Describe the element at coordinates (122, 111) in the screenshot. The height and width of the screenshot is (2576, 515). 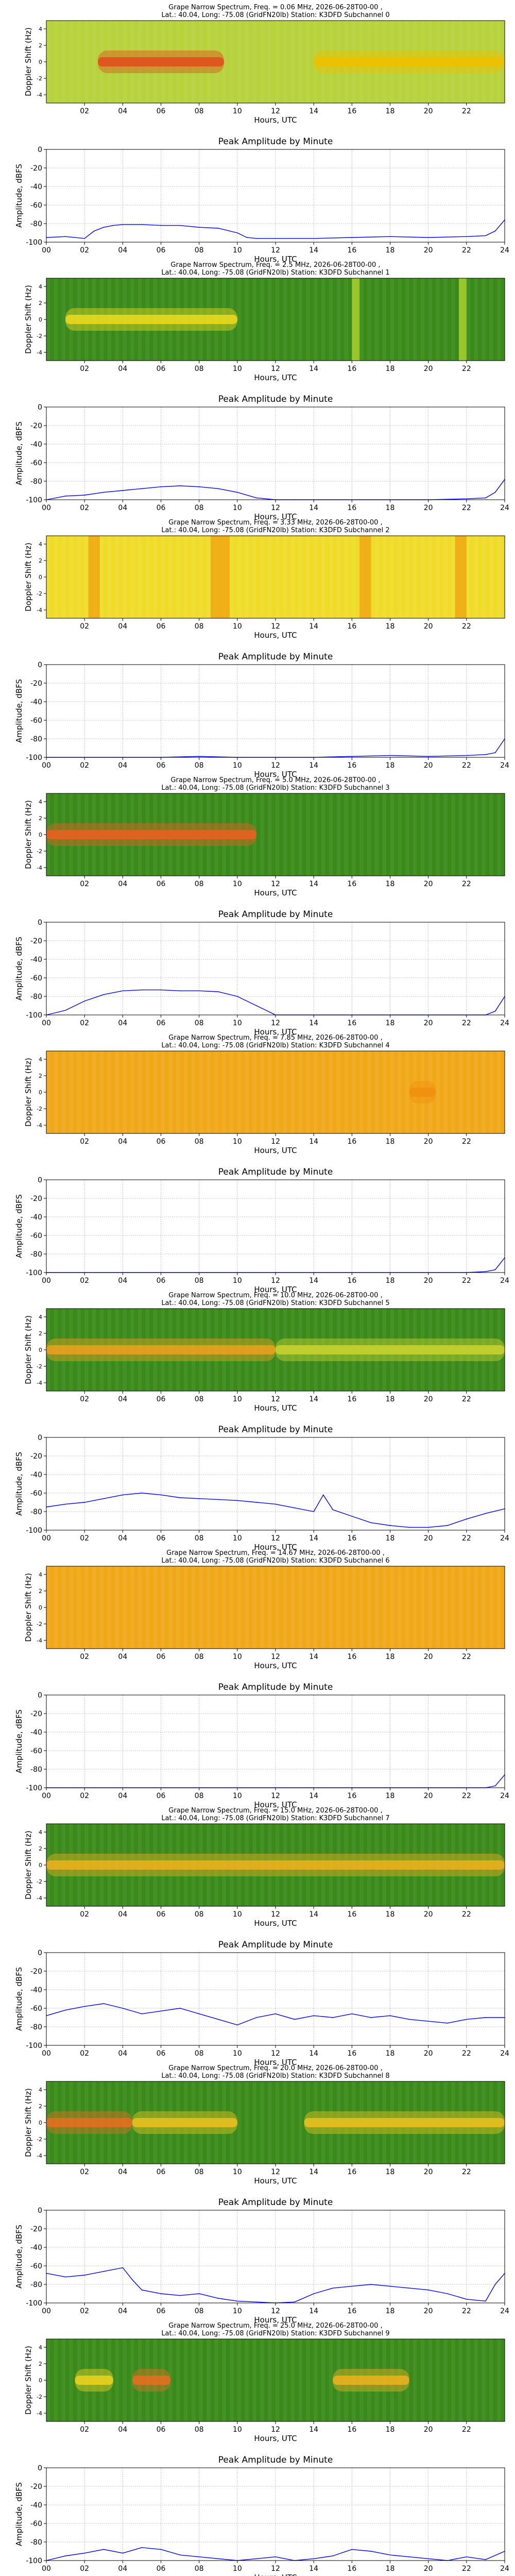
I see `x-tick-label: 04` at that location.